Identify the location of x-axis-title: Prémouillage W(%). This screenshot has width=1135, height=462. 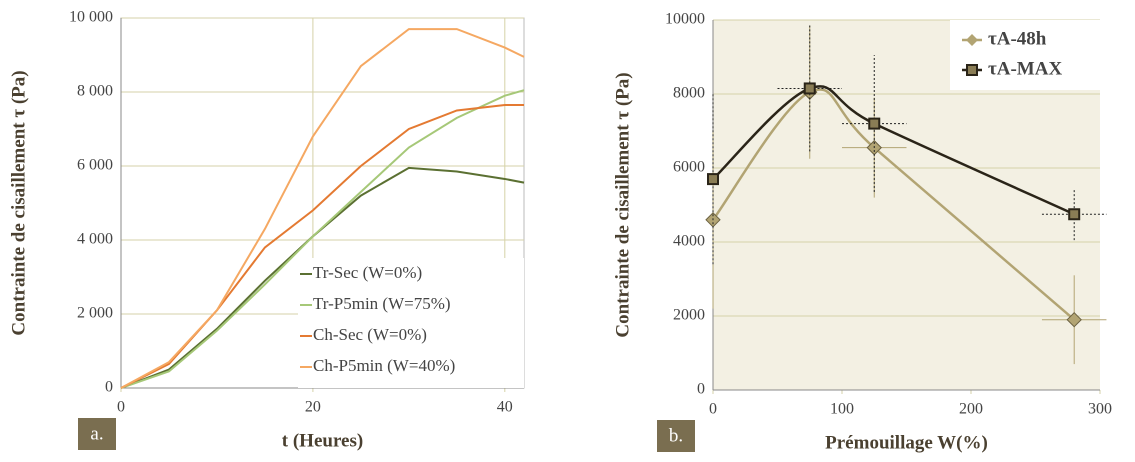
(906, 442).